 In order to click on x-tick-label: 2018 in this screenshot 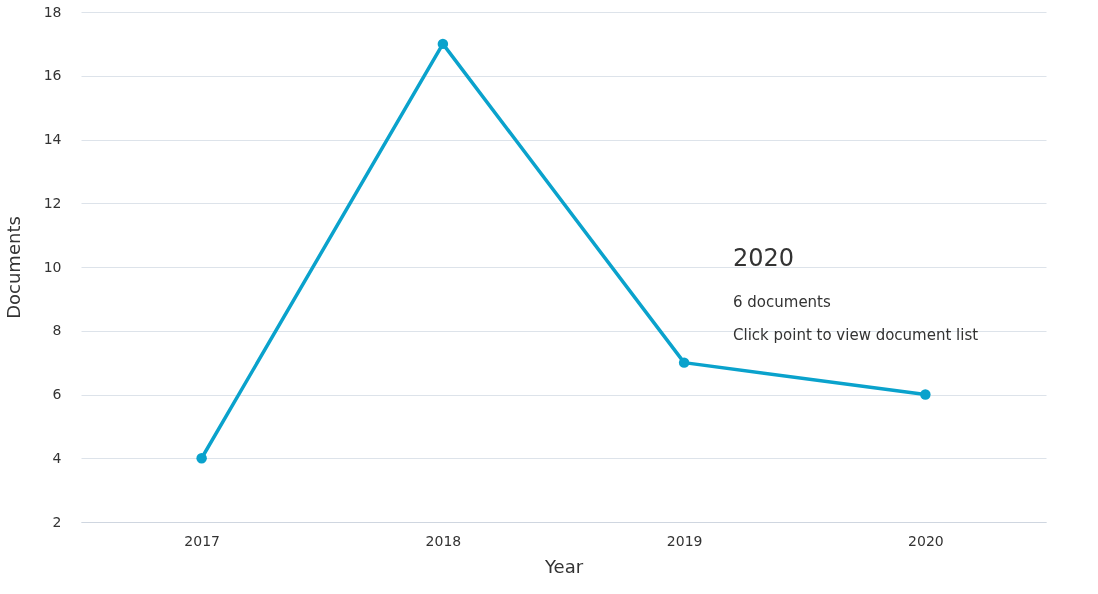, I will do `click(443, 540)`.